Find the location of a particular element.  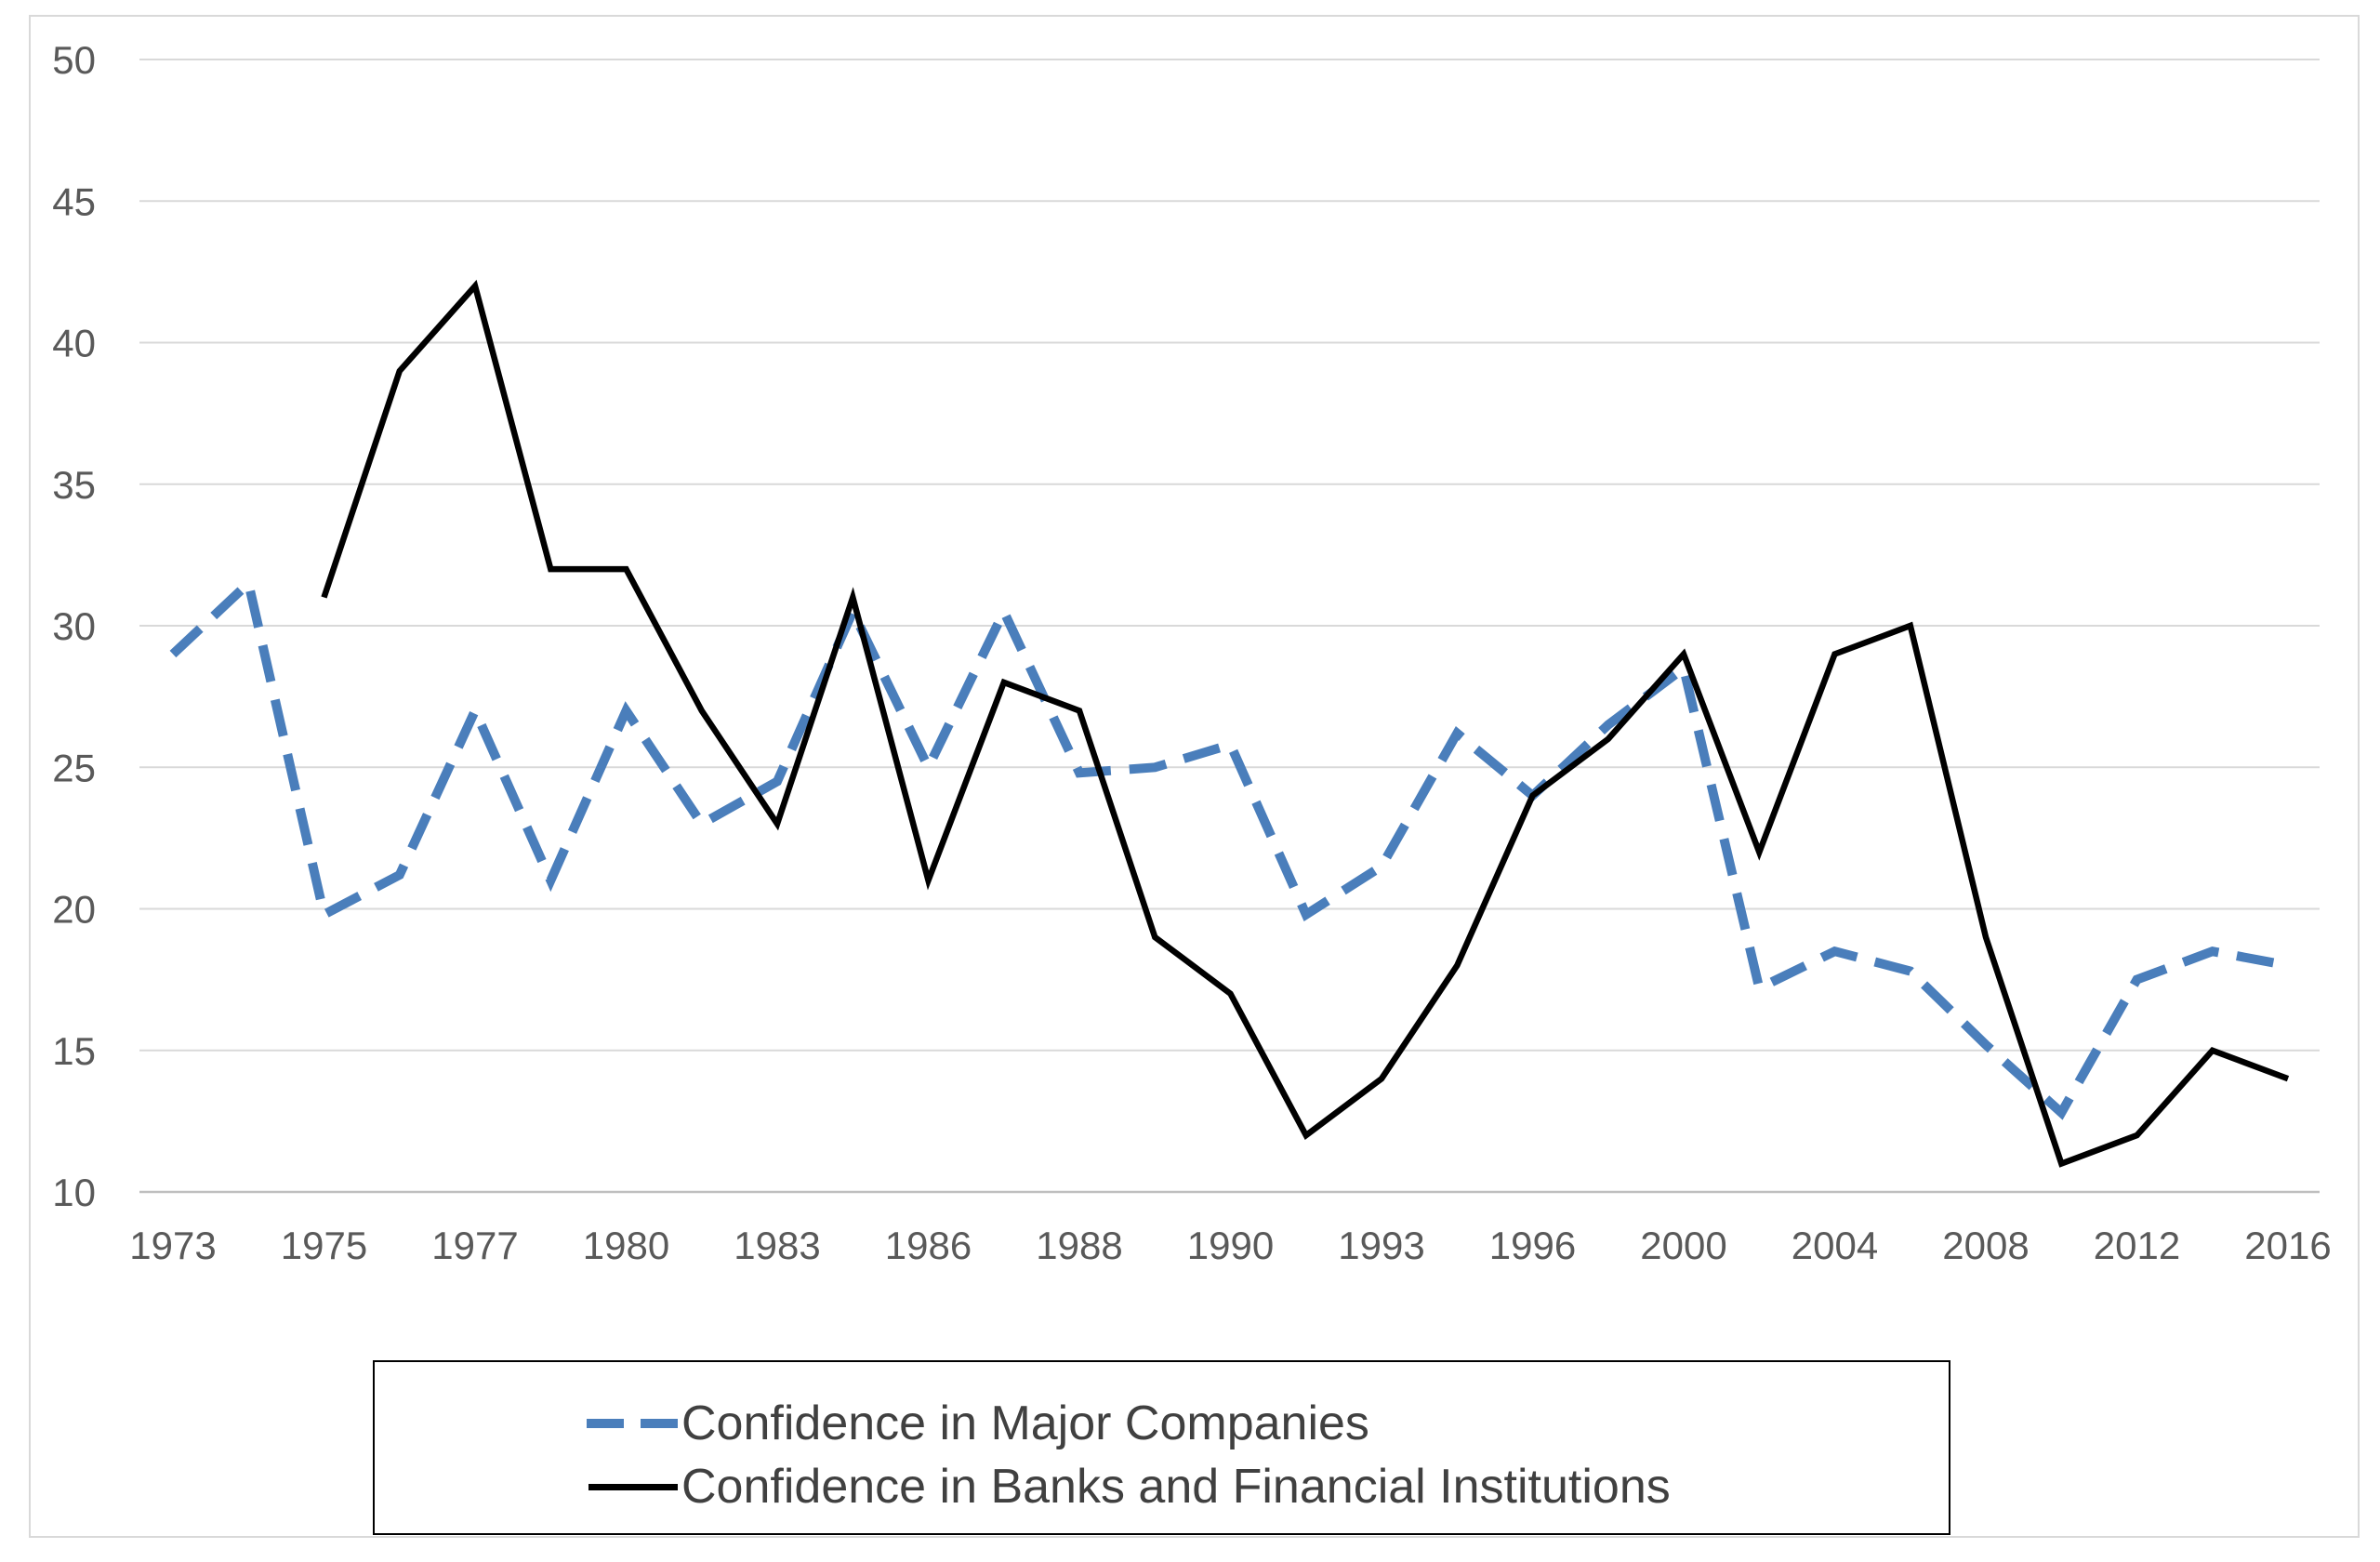

x-tick-label: 1988 is located at coordinates (1079, 1245).